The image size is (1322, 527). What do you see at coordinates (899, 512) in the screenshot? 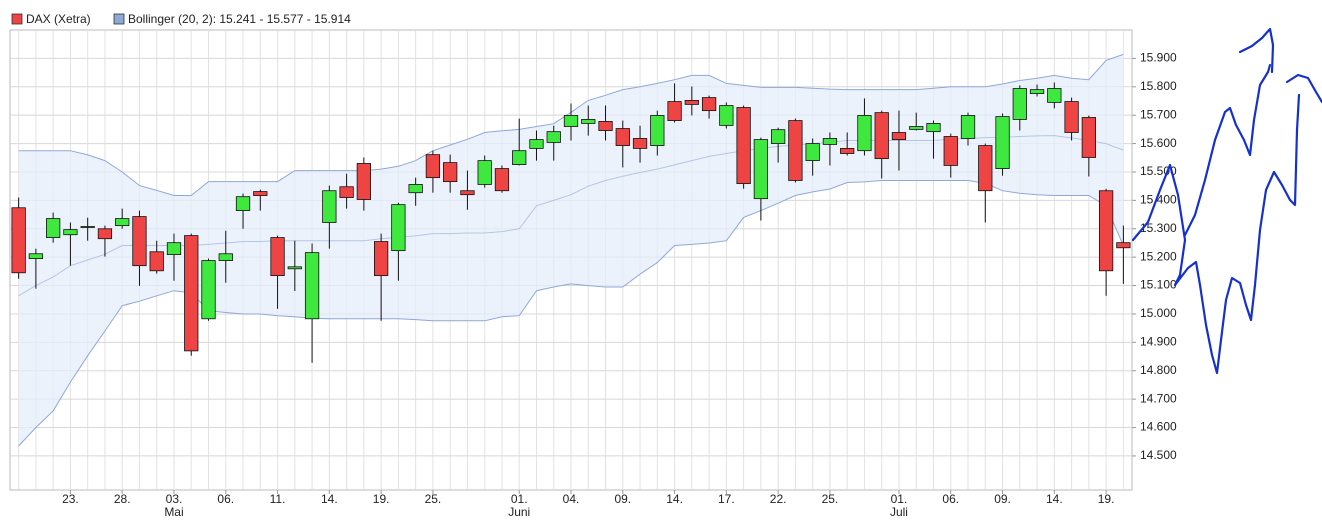
I see `month-label: Juli` at bounding box center [899, 512].